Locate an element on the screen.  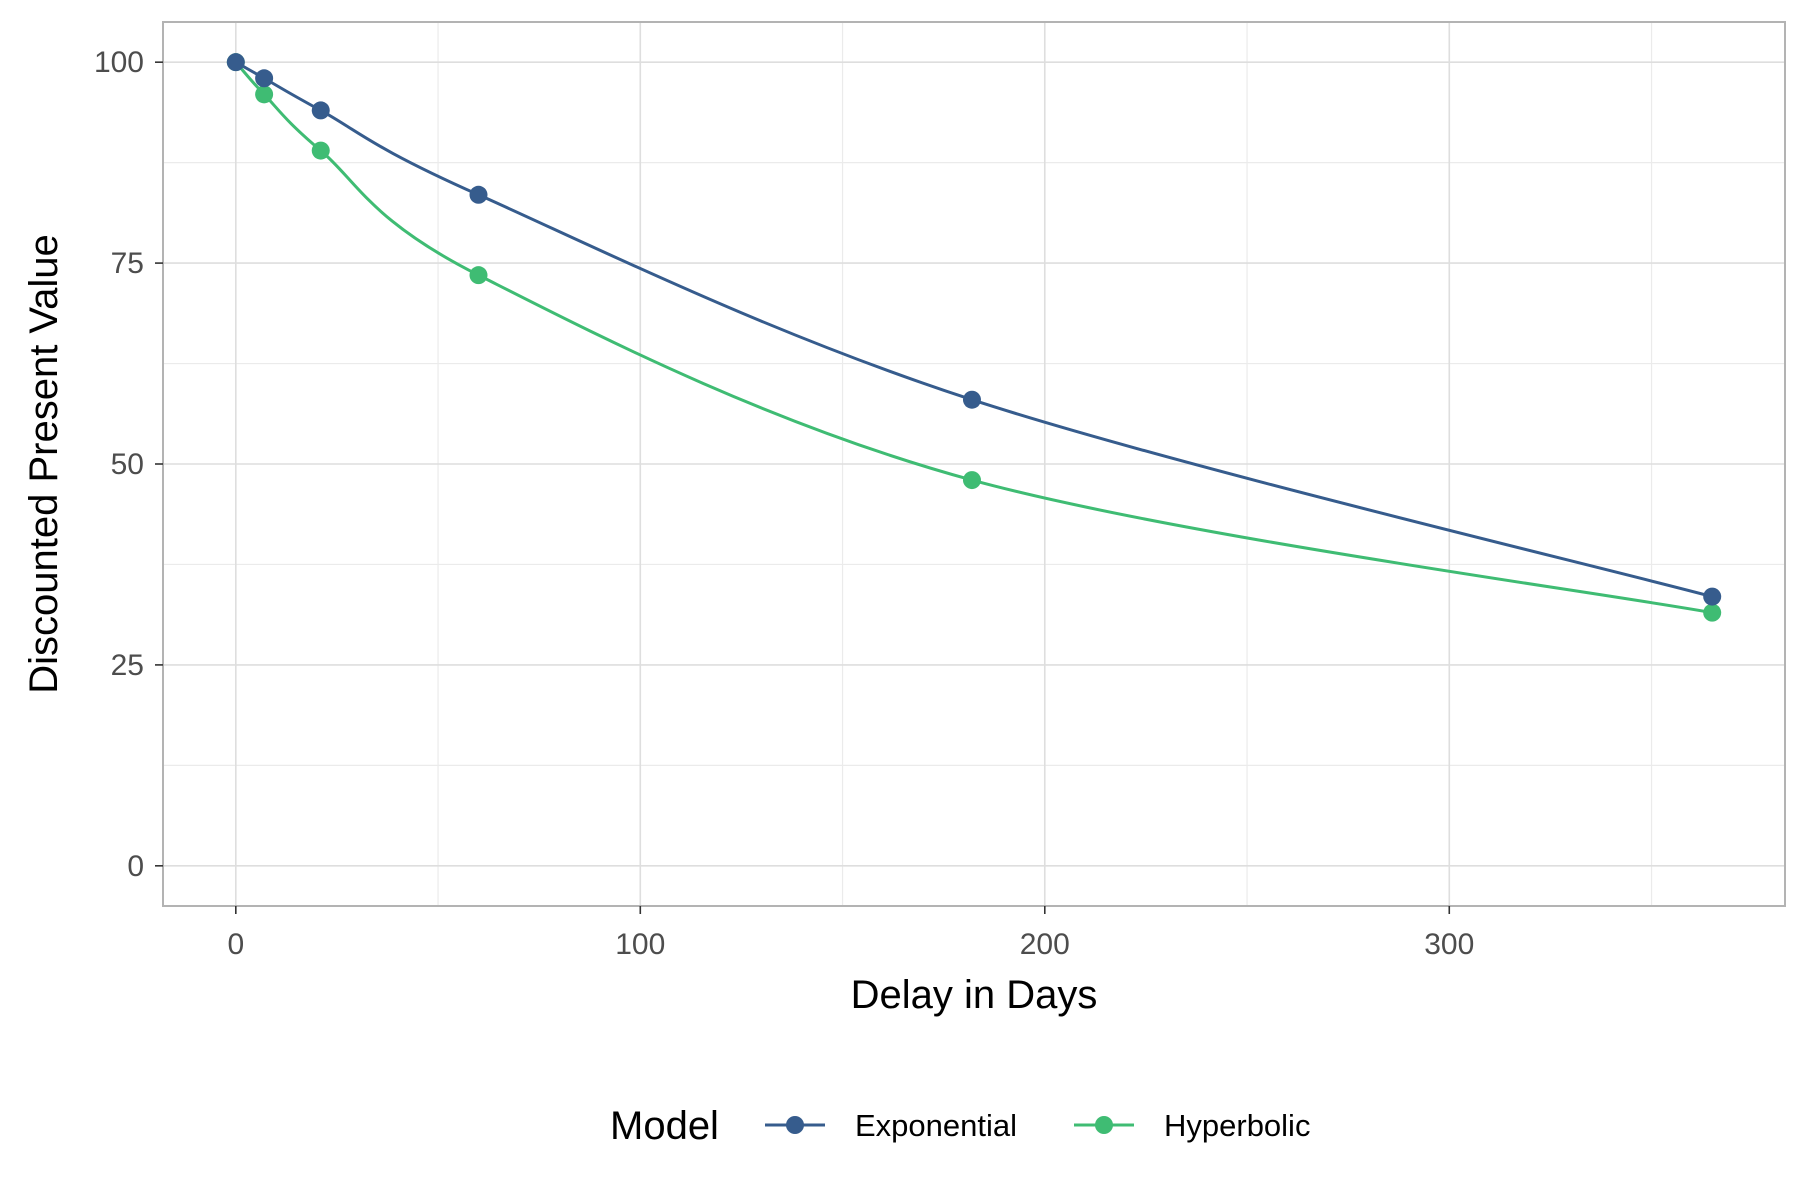
legend-item-hyperbolic: Hyperbolic is located at coordinates (1192, 1125).